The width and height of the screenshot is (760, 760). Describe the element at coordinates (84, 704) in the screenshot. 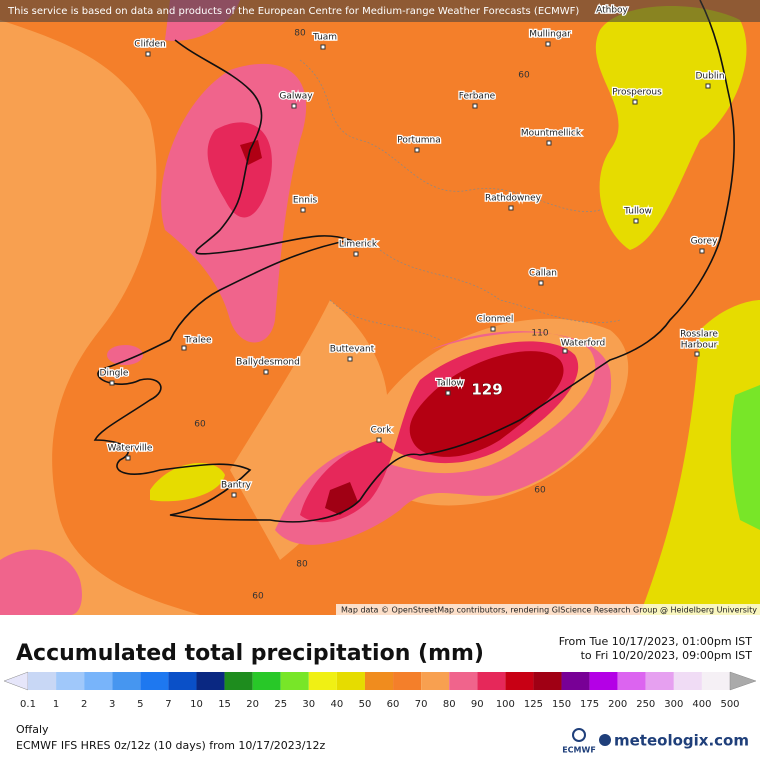

I see `legend-label: 2` at that location.